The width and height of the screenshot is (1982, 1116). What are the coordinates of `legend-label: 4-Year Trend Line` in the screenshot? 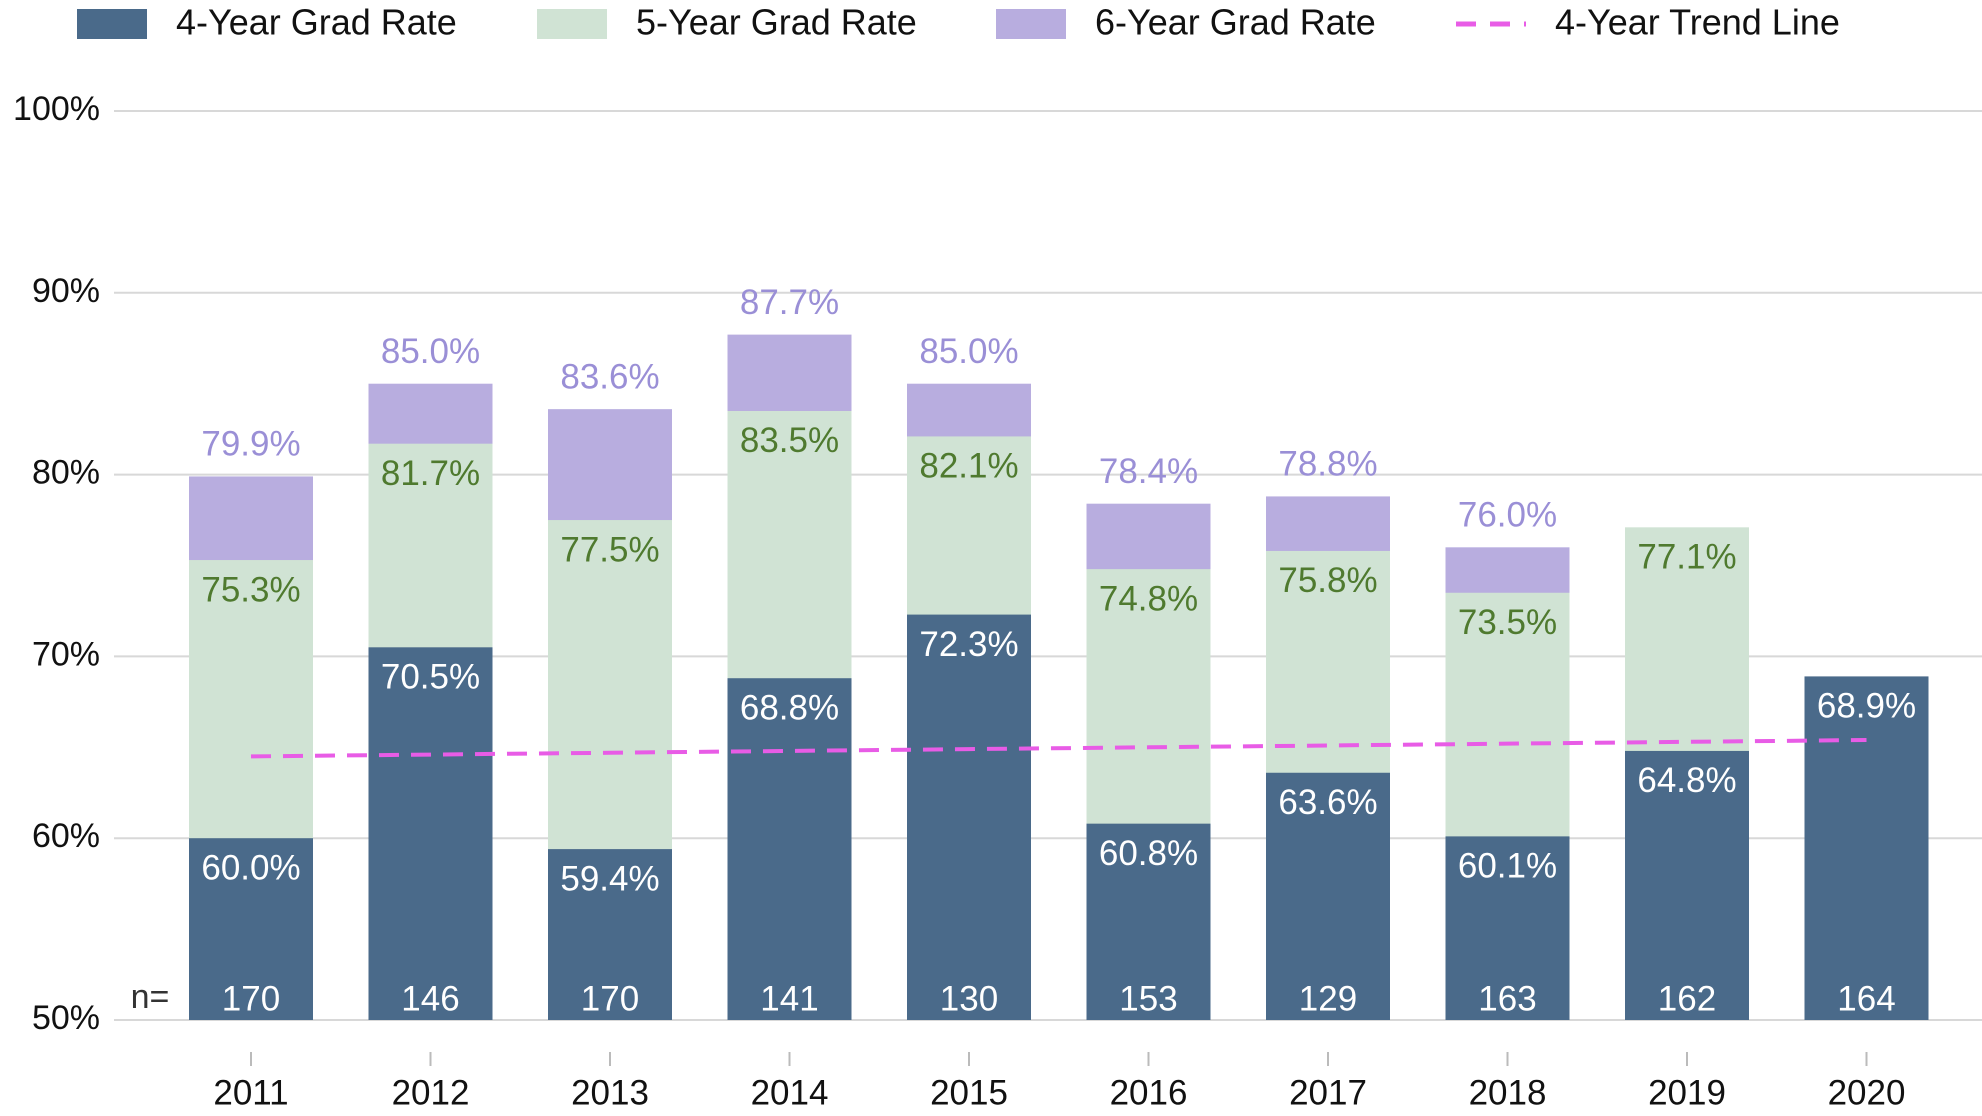 It's located at (1697, 22).